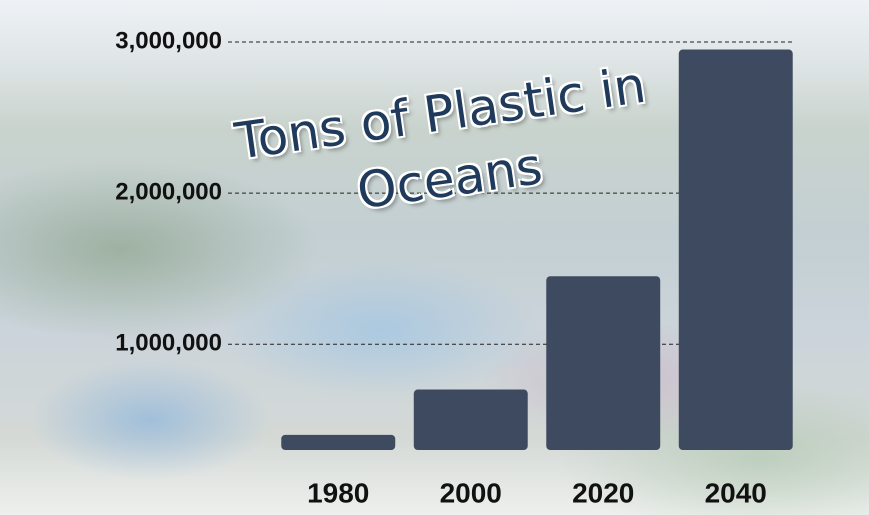 This screenshot has height=515, width=869. I want to click on x-tick-label: 2000, so click(471, 492).